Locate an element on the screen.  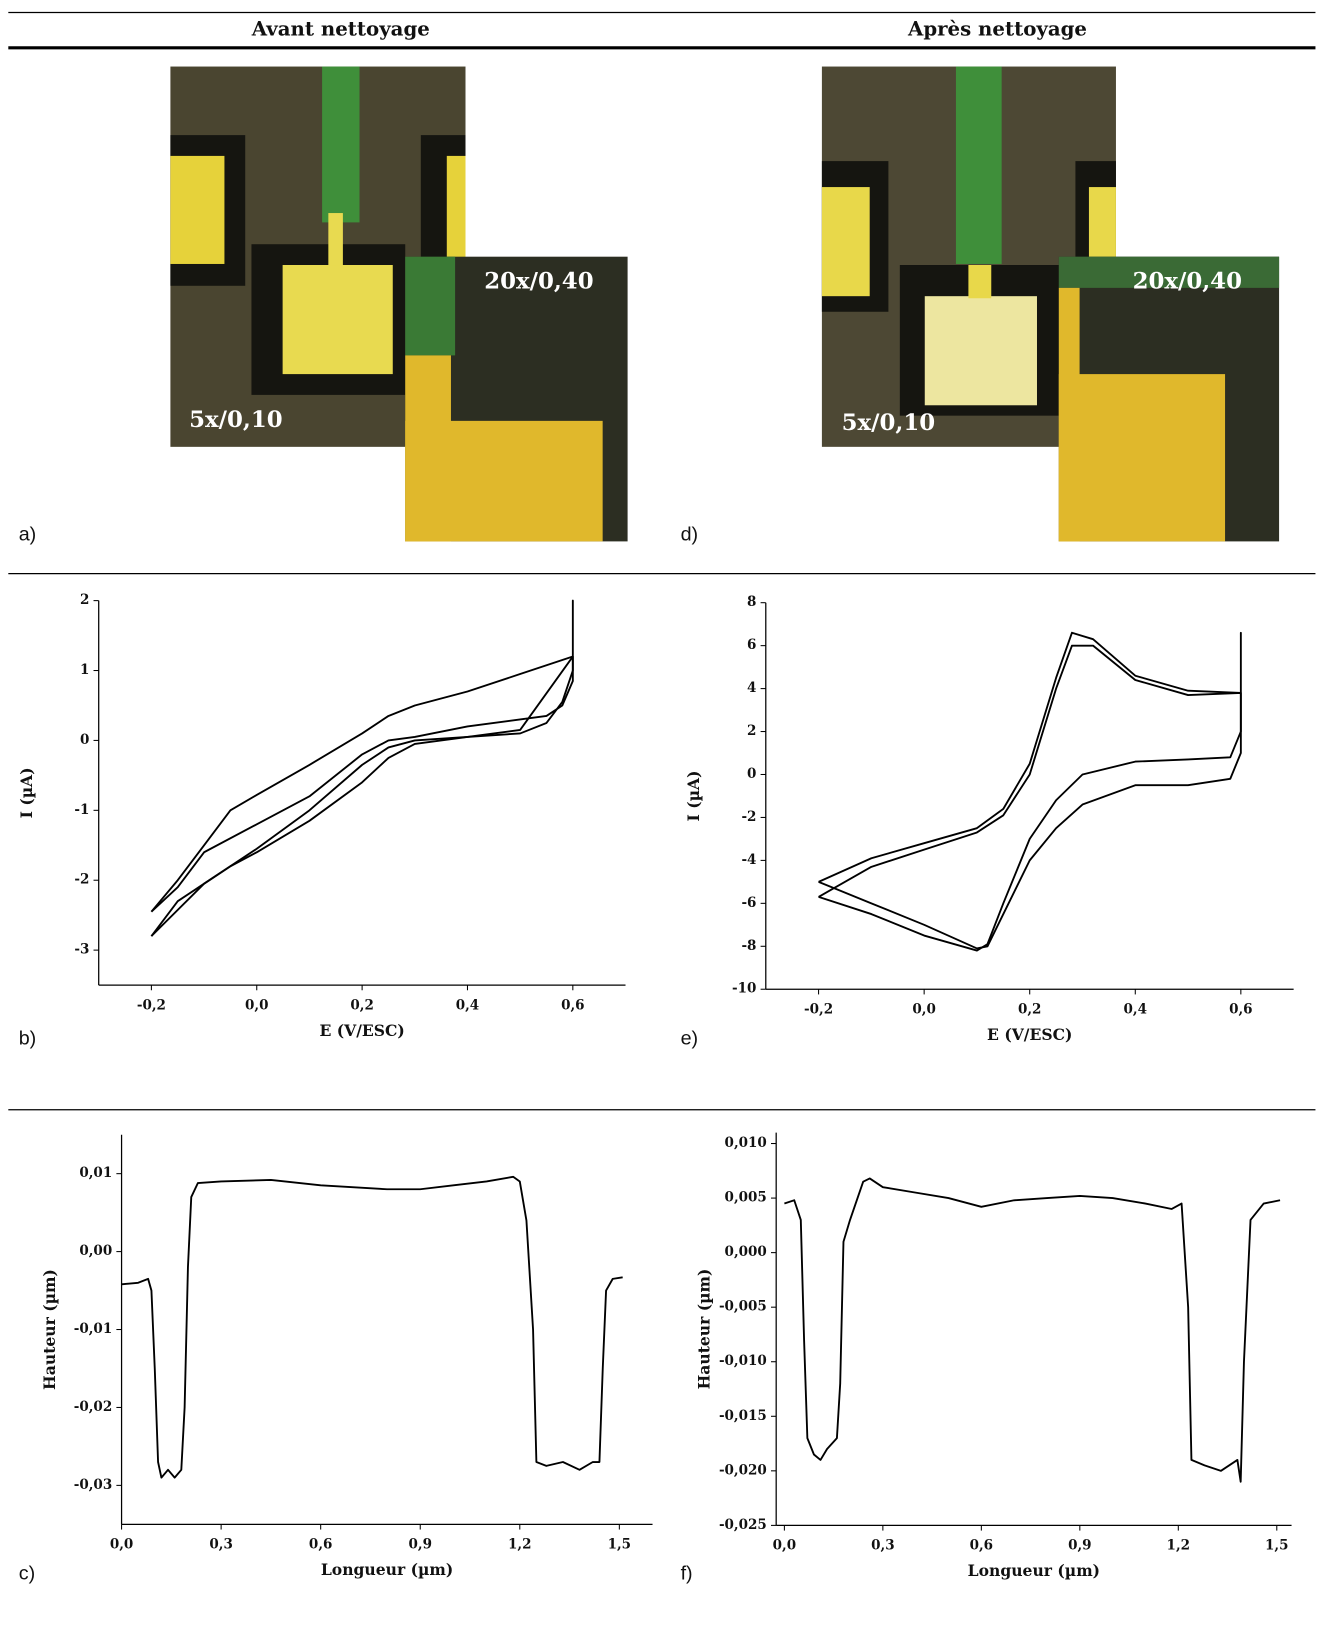
y-tick-label: -4 is located at coordinates (748, 860).